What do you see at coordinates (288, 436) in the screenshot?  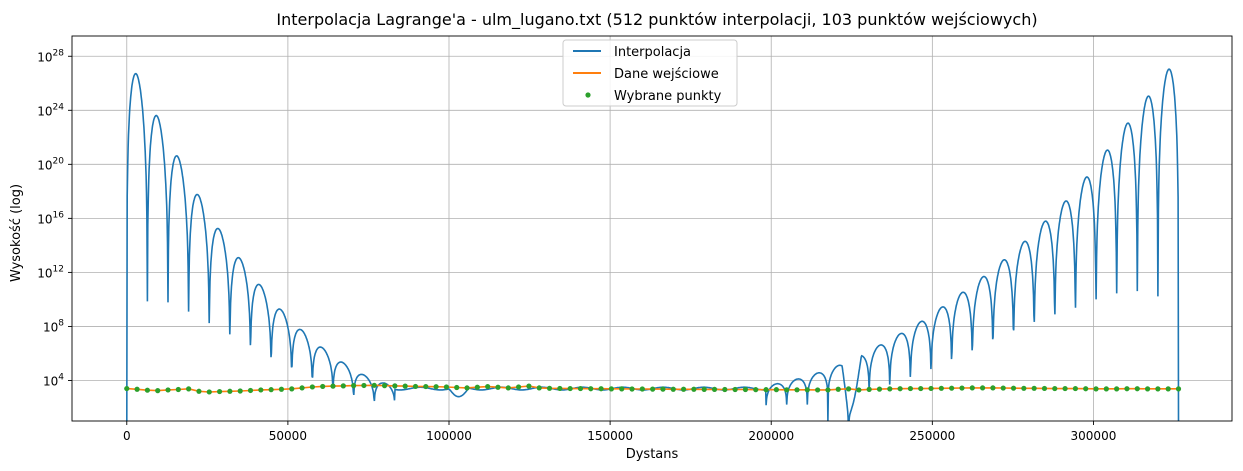 I see `x-tick-label: 50000` at bounding box center [288, 436].